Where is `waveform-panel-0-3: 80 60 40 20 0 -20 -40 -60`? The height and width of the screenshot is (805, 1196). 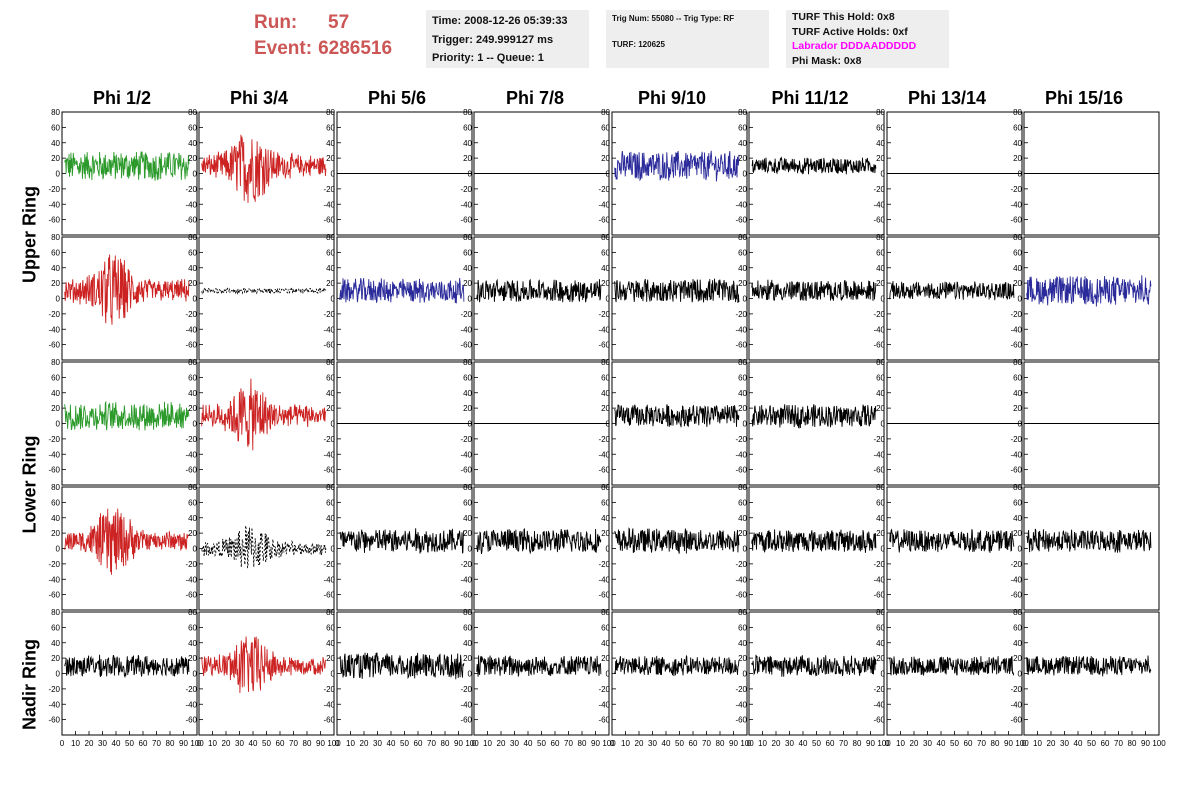
waveform-panel-0-3: 80 60 40 20 0 -20 -40 -60 is located at coordinates (535, 172).